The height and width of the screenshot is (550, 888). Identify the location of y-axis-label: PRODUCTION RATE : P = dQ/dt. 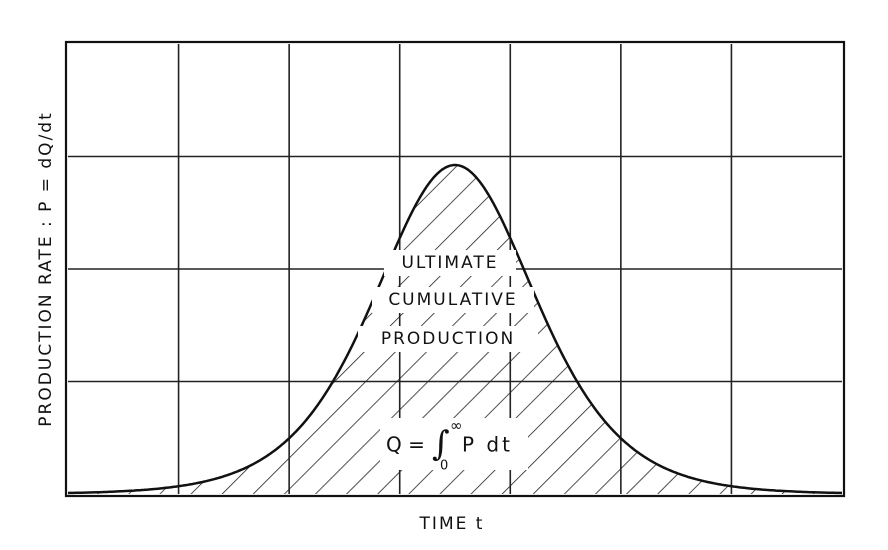
(46, 269).